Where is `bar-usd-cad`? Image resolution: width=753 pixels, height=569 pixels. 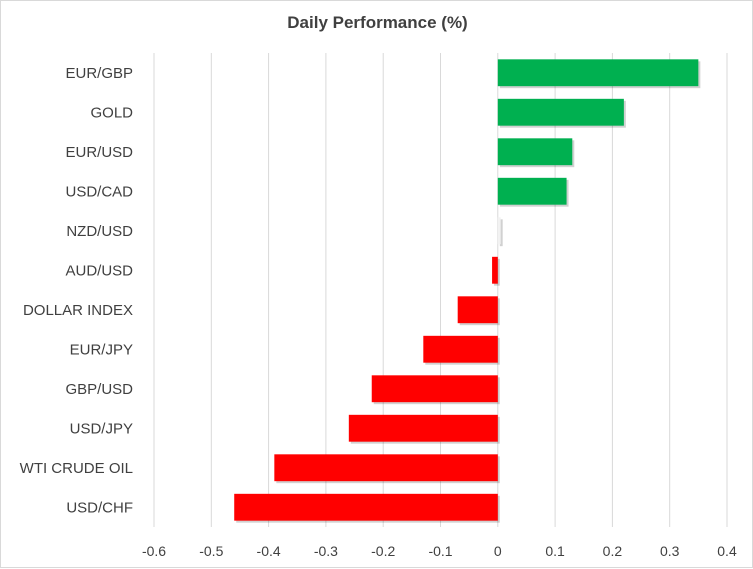 bar-usd-cad is located at coordinates (532, 191).